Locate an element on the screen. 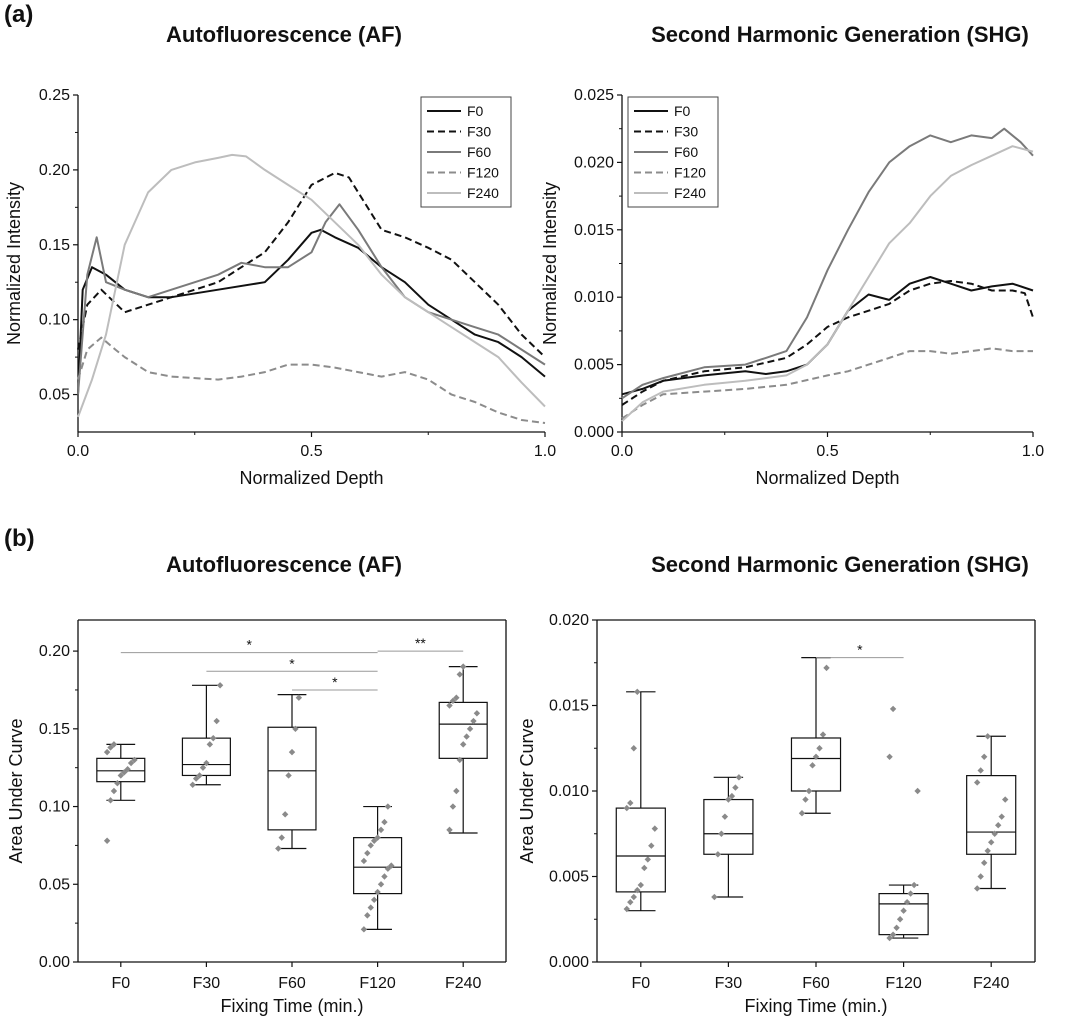  shg-profile-legend-label: F0 is located at coordinates (682, 111).